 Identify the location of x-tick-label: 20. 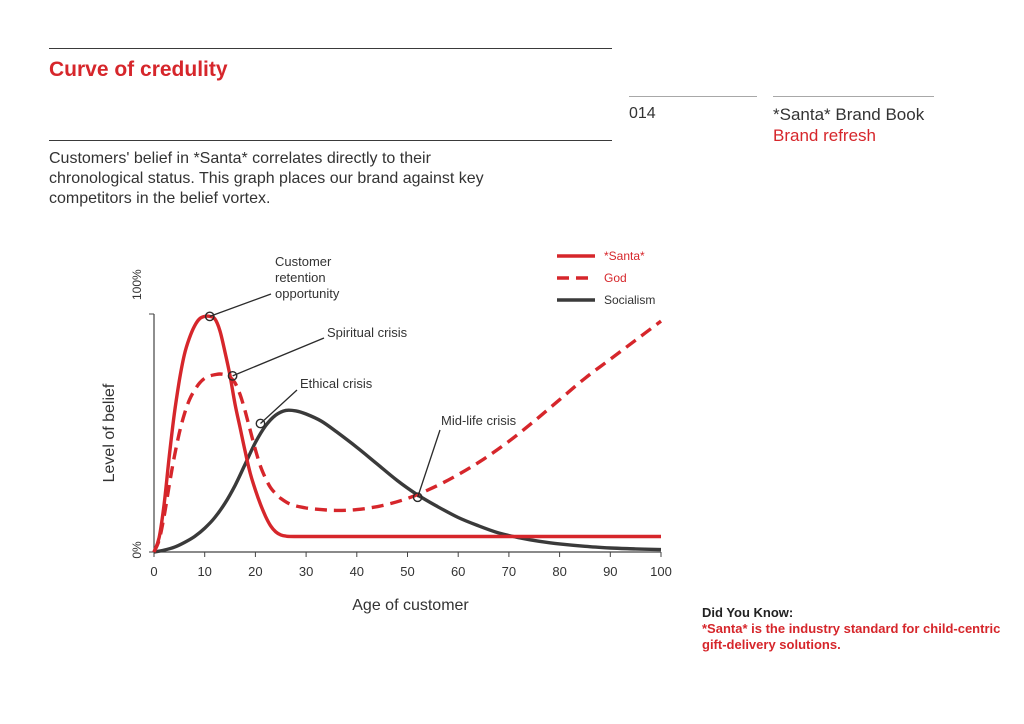
(255, 571).